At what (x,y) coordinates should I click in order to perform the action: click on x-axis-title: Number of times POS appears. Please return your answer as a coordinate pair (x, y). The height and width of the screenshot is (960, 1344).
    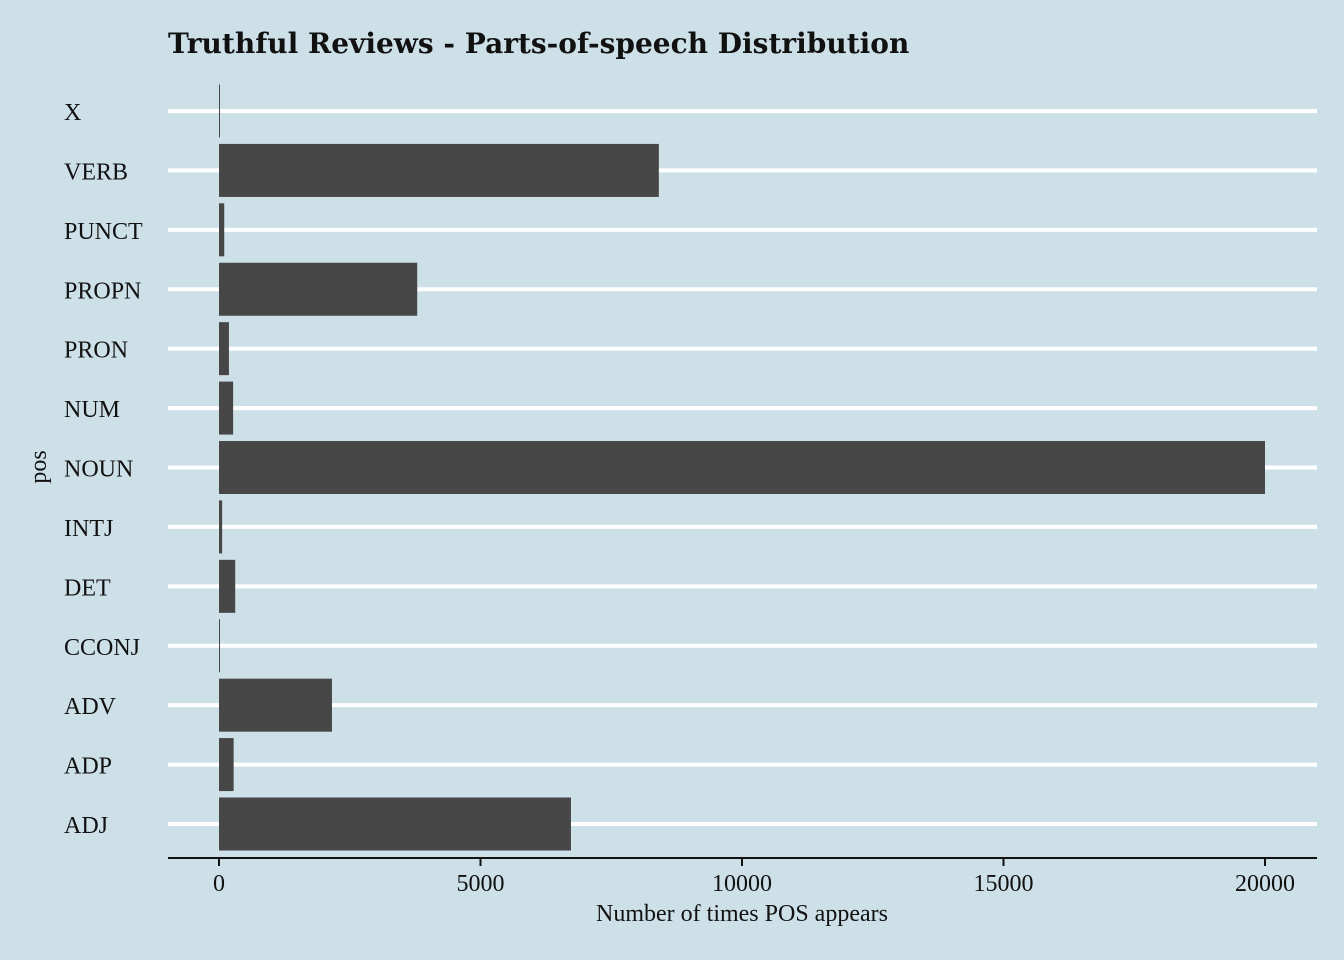
    Looking at the image, I should click on (742, 914).